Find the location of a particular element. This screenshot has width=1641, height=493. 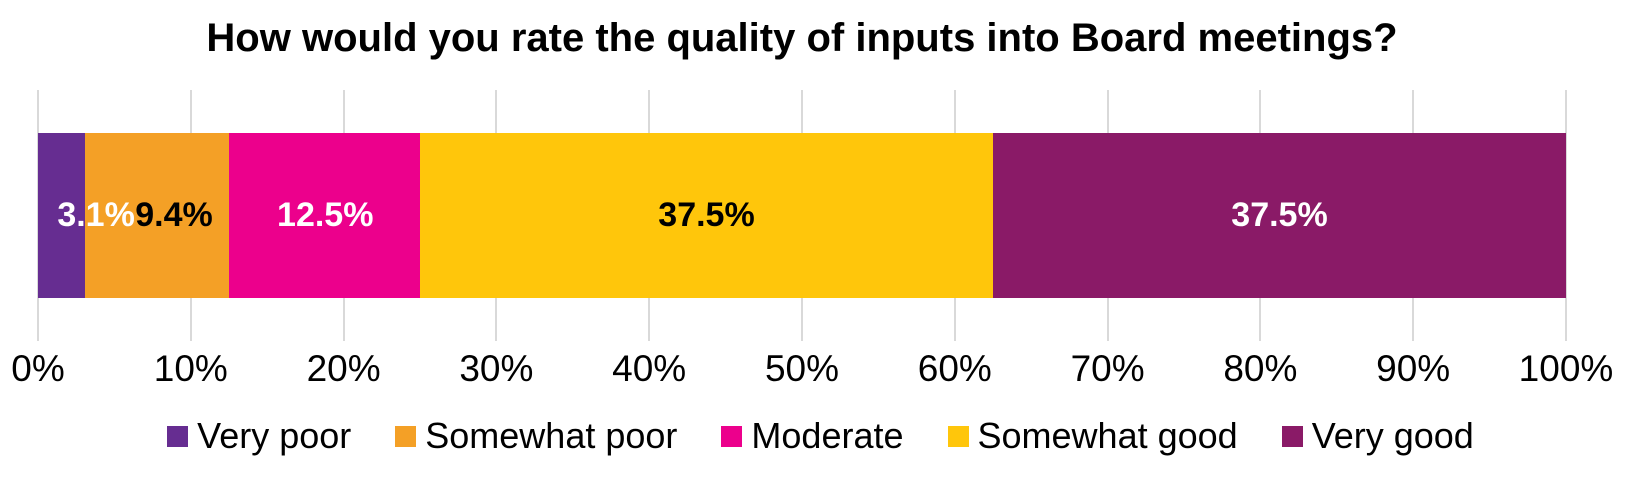

data-label: 12.5% is located at coordinates (325, 215).